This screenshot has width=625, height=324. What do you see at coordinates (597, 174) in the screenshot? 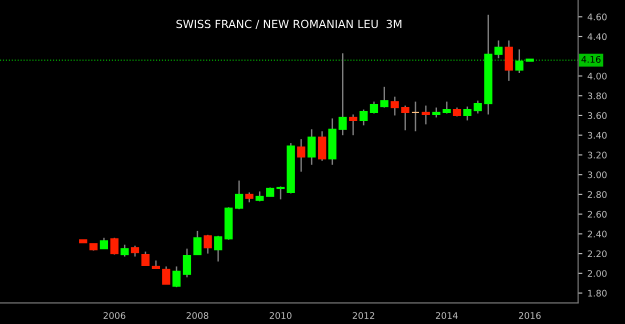
I see `y-tick-label: 3.00` at bounding box center [597, 174].